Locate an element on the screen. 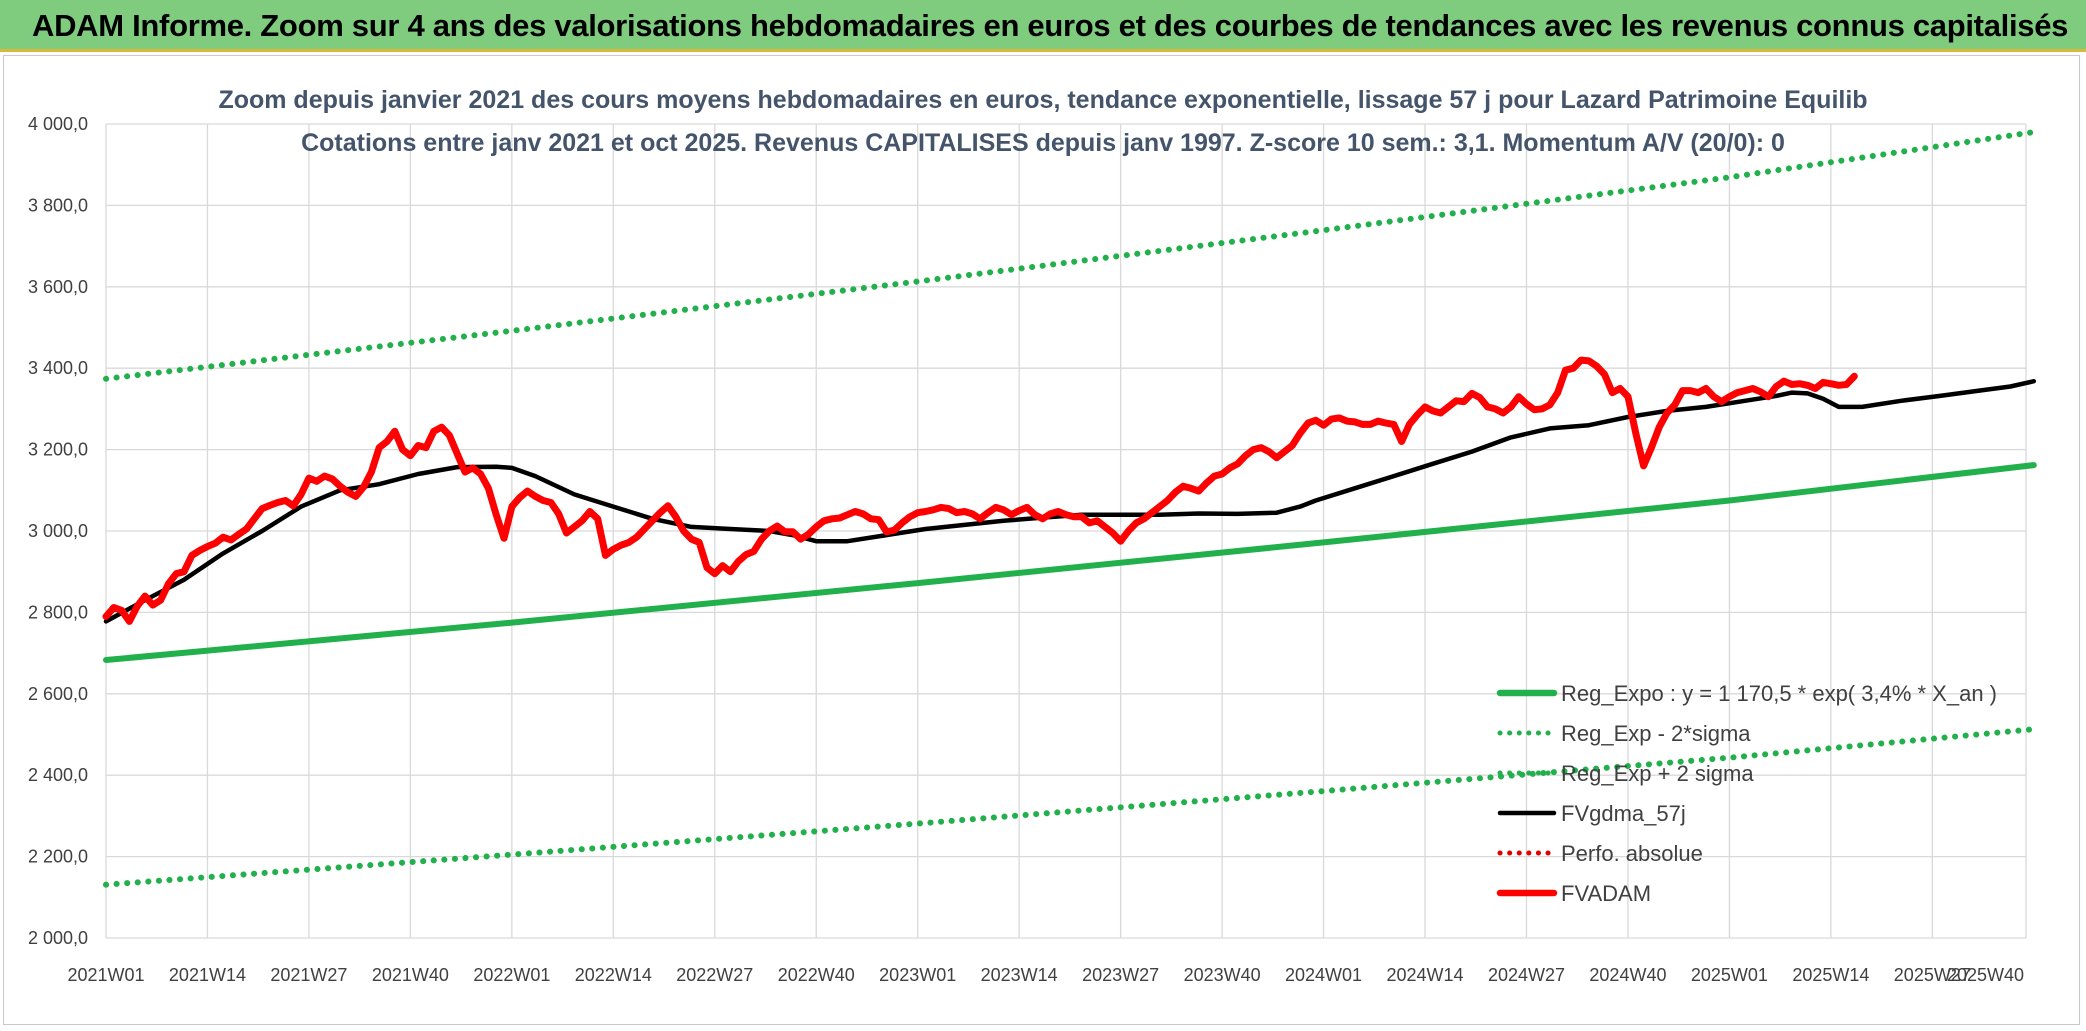  y-tick-label: 2 000,0 is located at coordinates (58, 938).